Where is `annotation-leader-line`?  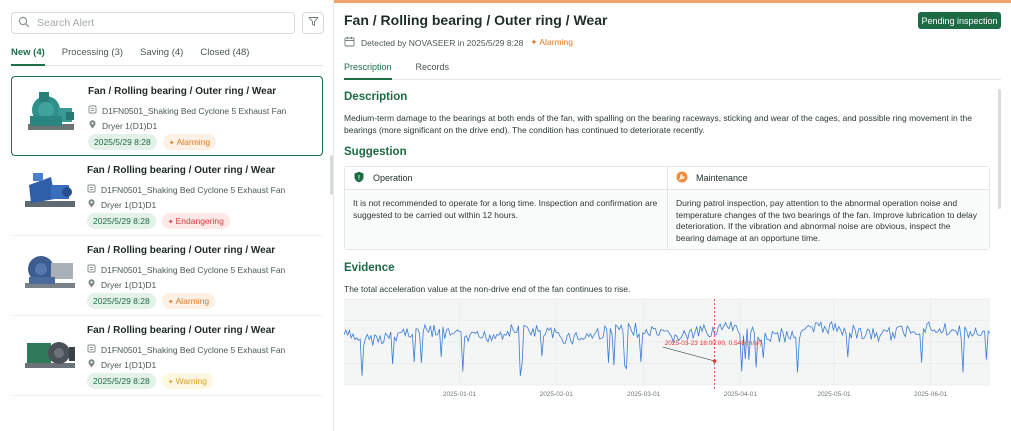 annotation-leader-line is located at coordinates (688, 354).